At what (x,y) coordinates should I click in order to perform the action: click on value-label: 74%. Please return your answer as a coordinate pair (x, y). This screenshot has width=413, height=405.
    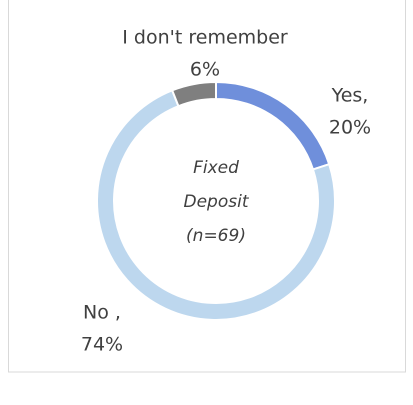
    Looking at the image, I should click on (102, 345).